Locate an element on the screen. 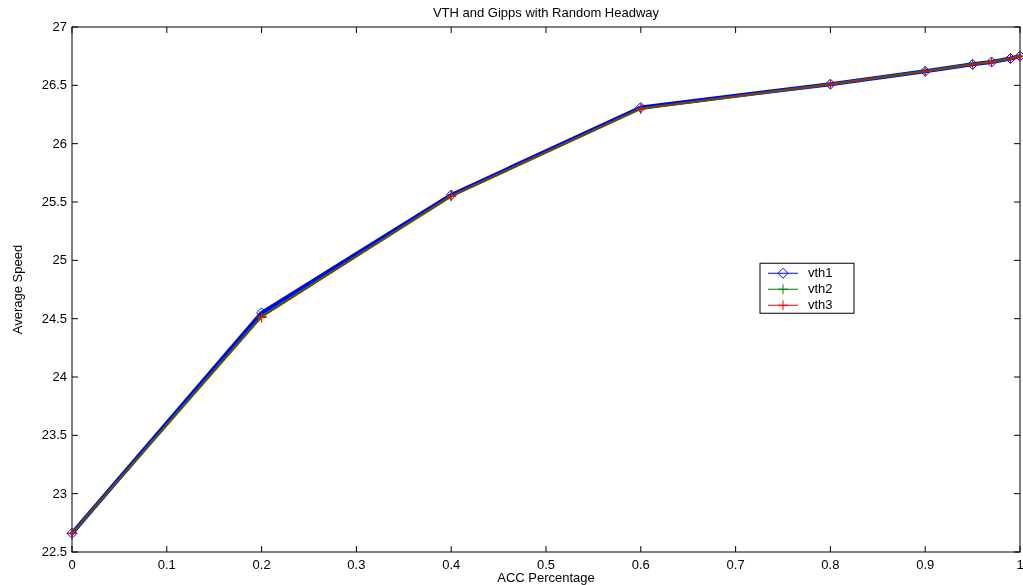  legend-label: vth1 is located at coordinates (820, 273).